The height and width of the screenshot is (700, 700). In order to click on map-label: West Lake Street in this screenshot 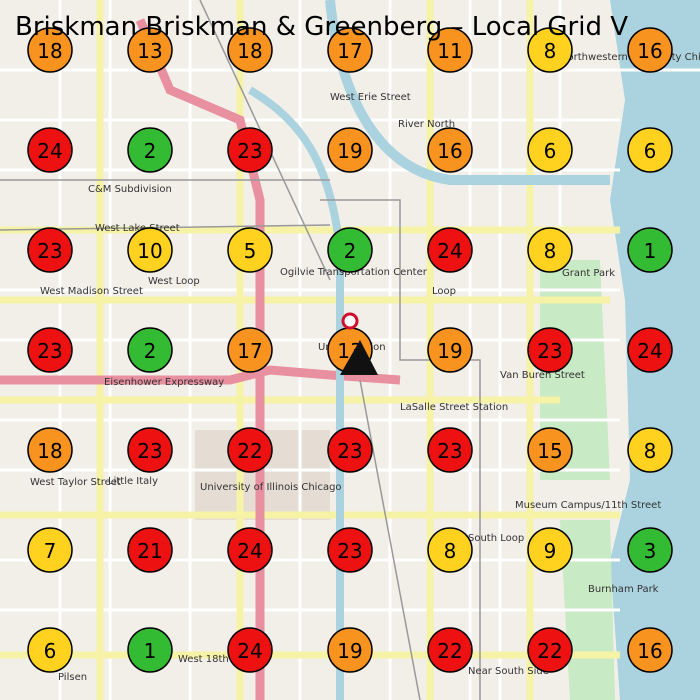, I will do `click(137, 228)`.